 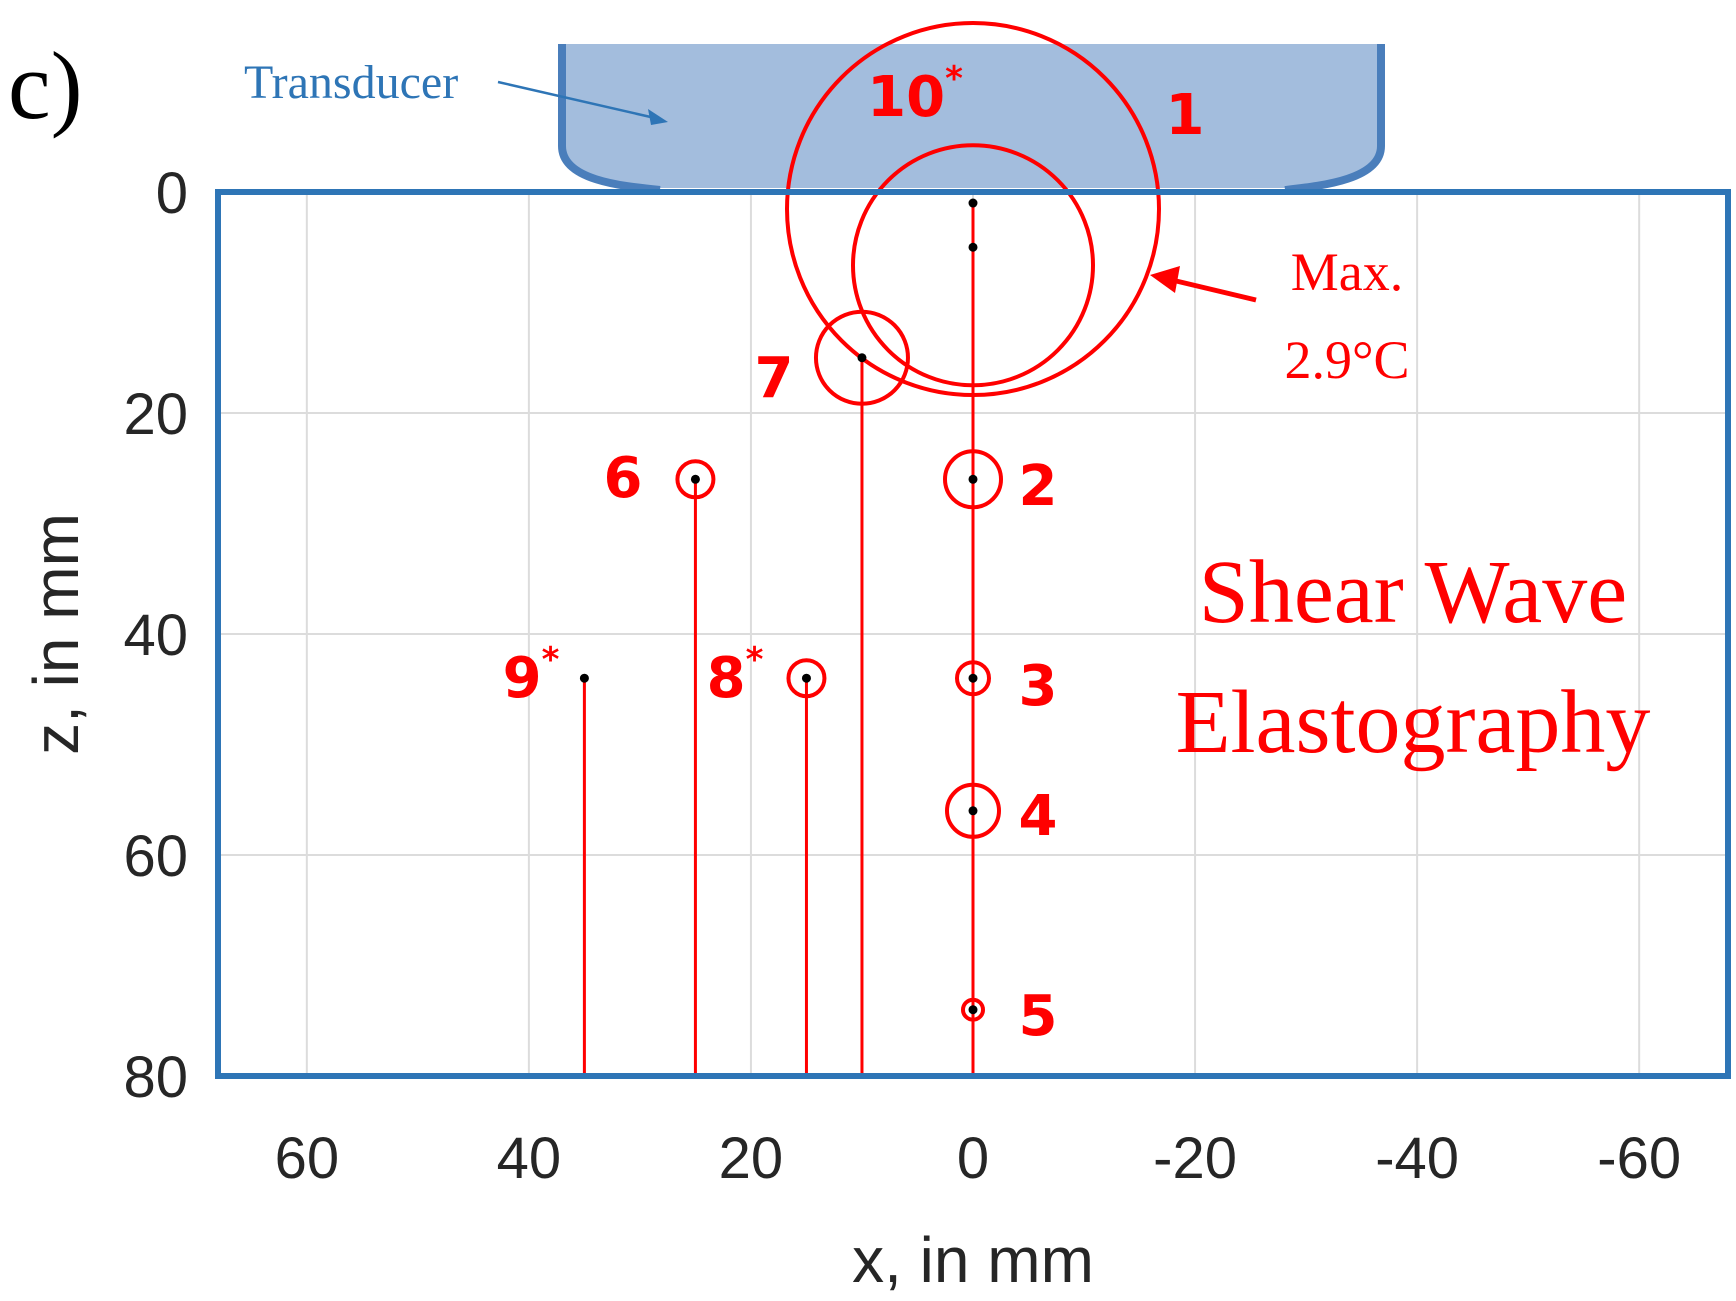 What do you see at coordinates (155, 856) in the screenshot?
I see `y-tick-label: 60` at bounding box center [155, 856].